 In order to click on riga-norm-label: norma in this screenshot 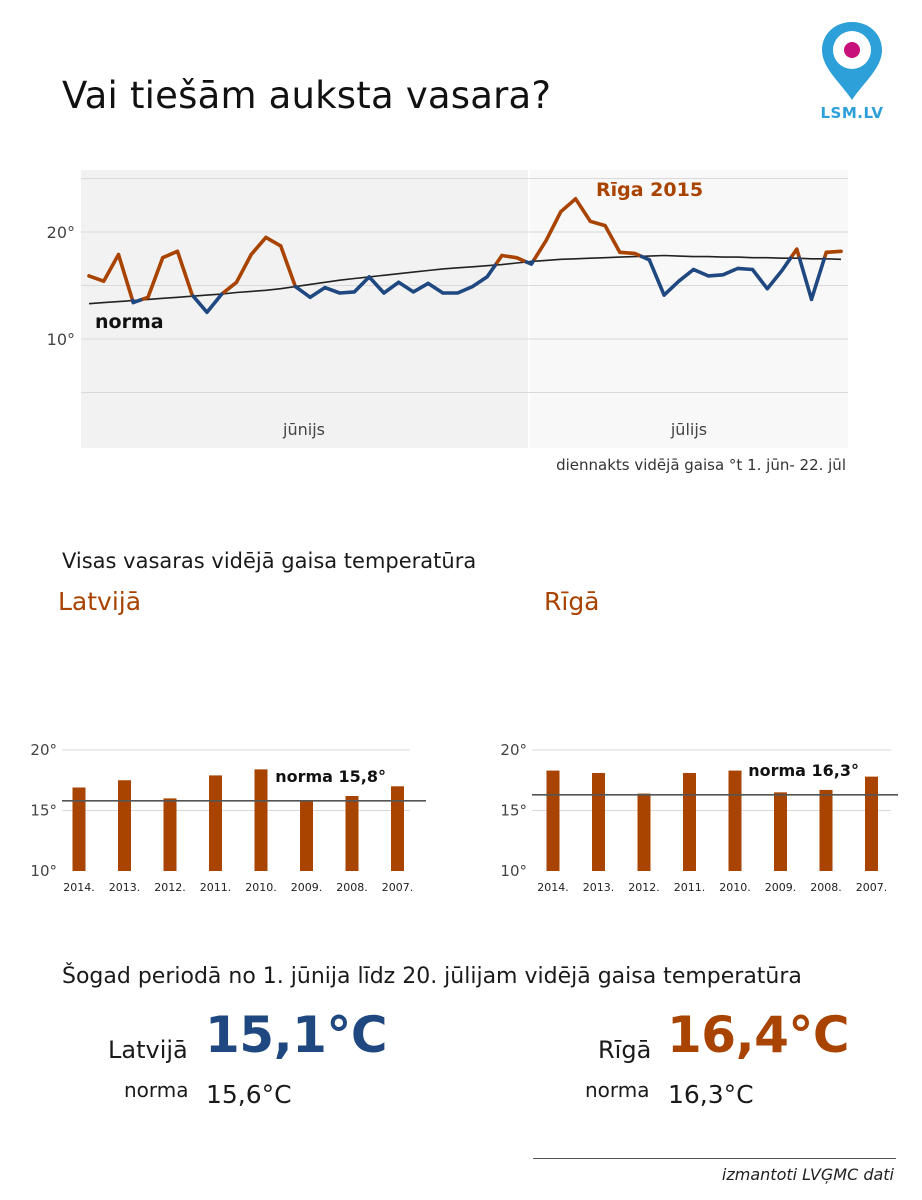, I will do `click(617, 1090)`.